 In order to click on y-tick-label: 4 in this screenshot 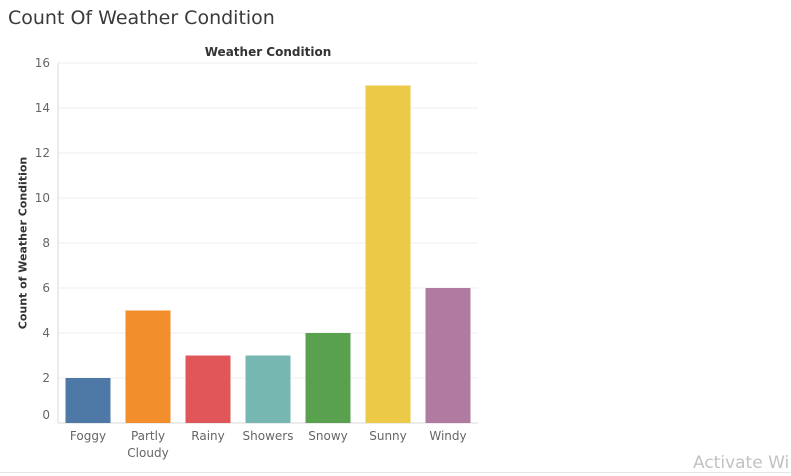, I will do `click(46, 333)`.